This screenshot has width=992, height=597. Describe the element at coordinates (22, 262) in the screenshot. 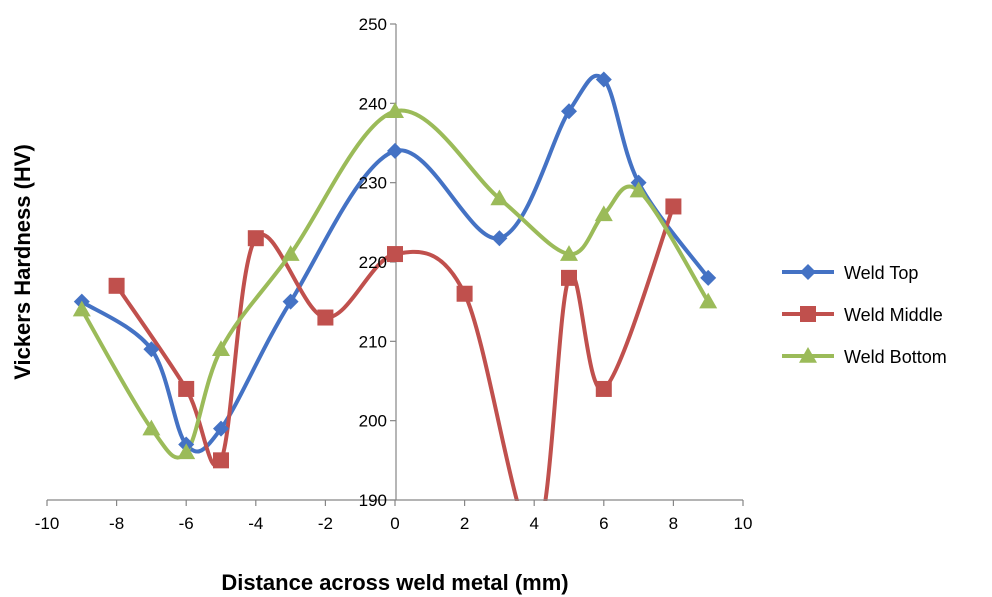

I see `y-axis-title: Vickers Hardness (HV)` at that location.